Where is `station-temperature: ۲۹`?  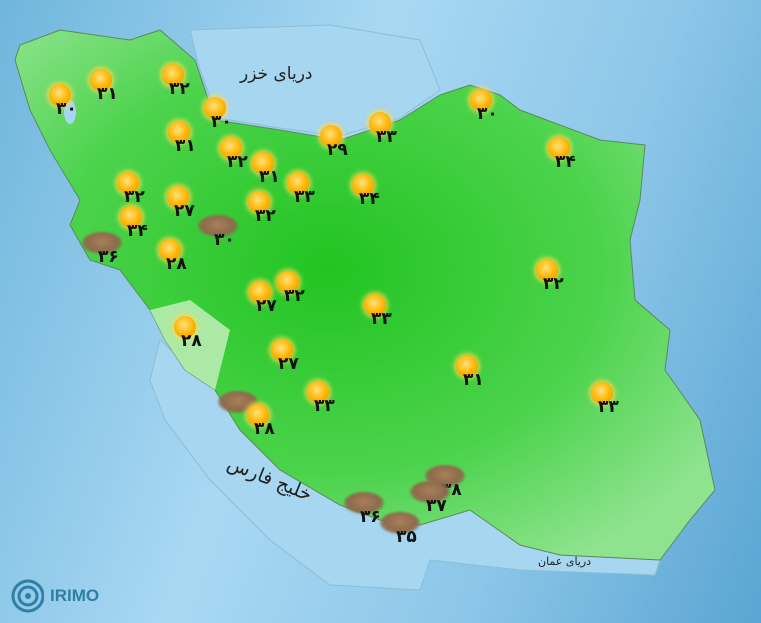
station-temperature: ۲۹ is located at coordinates (337, 150).